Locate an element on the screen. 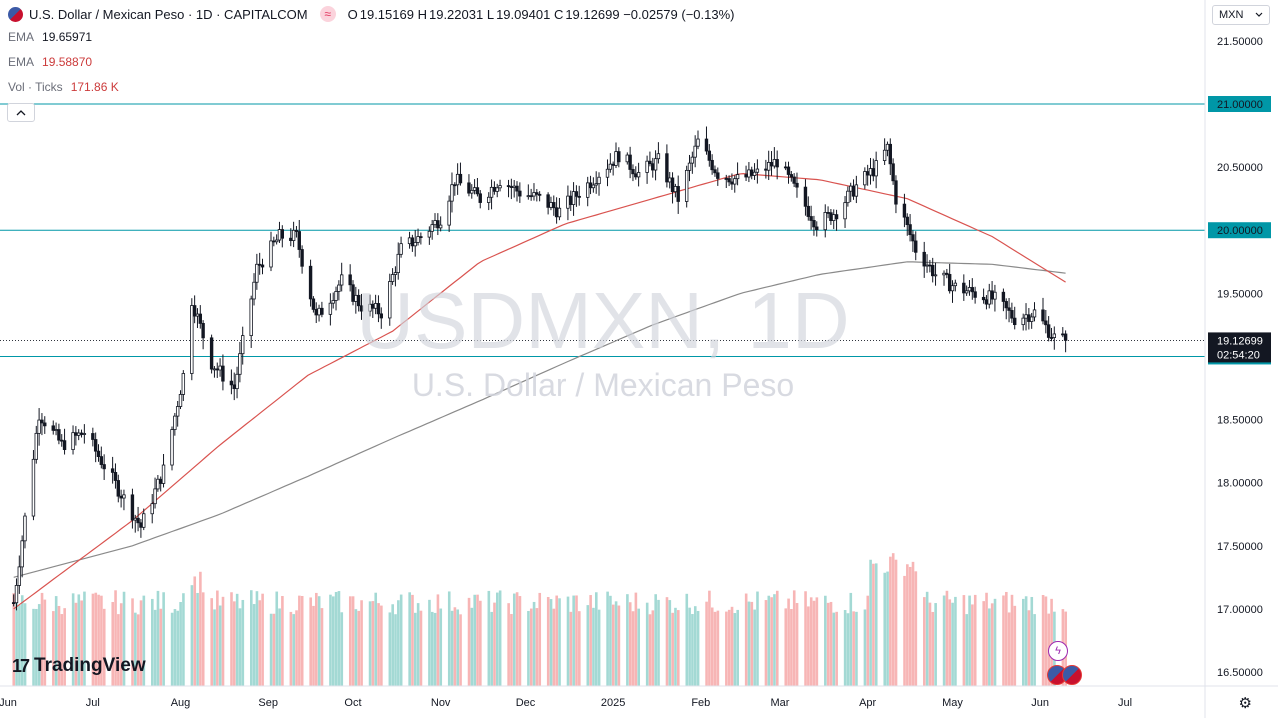 The width and height of the screenshot is (1278, 718). ema2-value: 19.58870 is located at coordinates (67, 62).